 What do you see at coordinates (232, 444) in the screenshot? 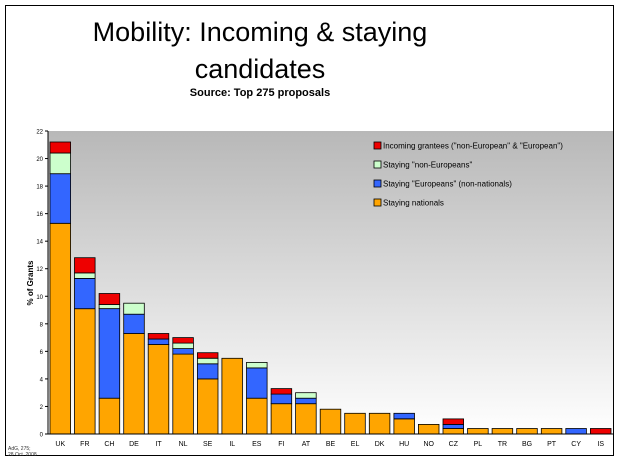
I see `x-tick-label: IL` at bounding box center [232, 444].